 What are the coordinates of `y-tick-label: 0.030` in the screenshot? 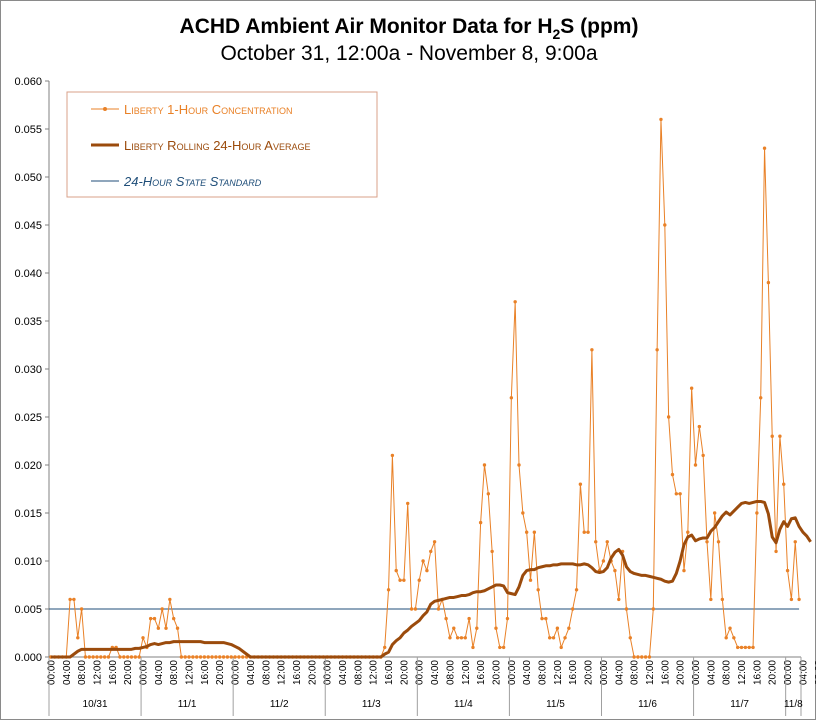 It's located at (28, 370).